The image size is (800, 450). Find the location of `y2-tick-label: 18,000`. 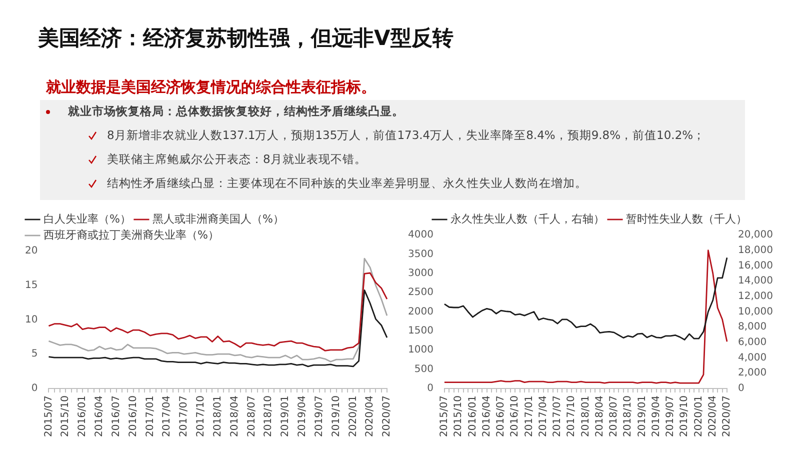

y2-tick-label: 18,000 is located at coordinates (756, 250).